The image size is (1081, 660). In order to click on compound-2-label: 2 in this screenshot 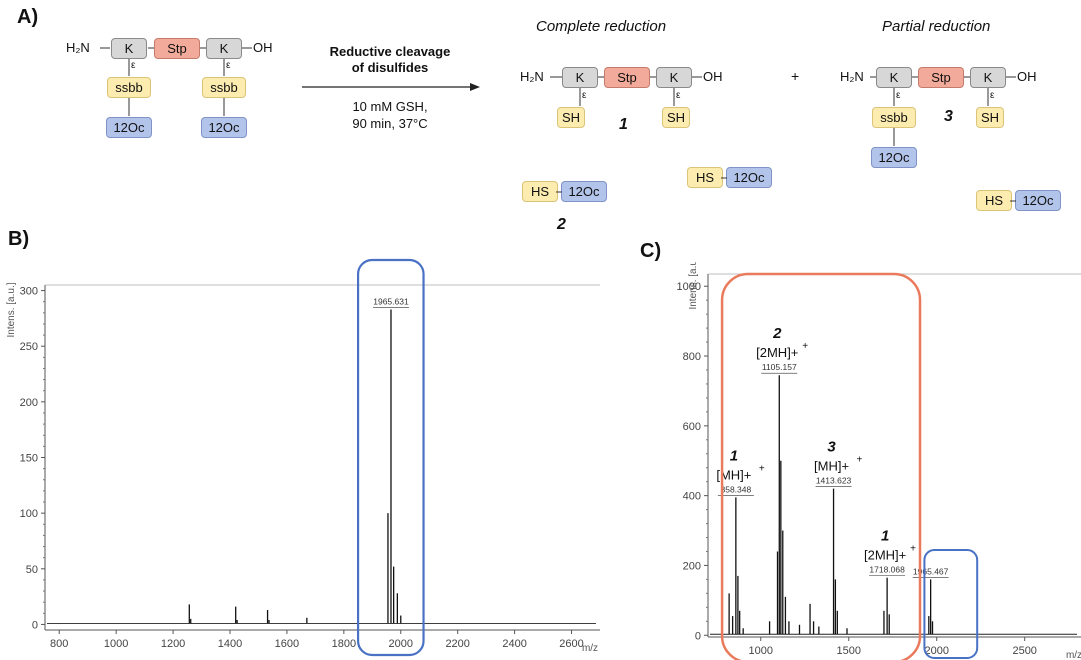, I will do `click(561, 224)`.